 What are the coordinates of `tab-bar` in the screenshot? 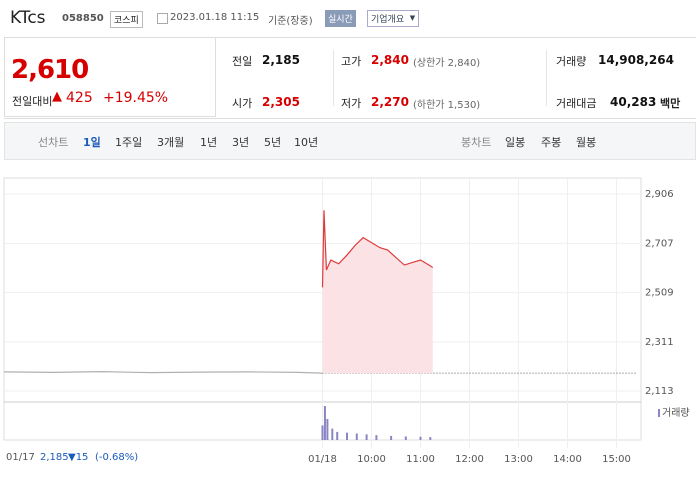 It's located at (350, 141).